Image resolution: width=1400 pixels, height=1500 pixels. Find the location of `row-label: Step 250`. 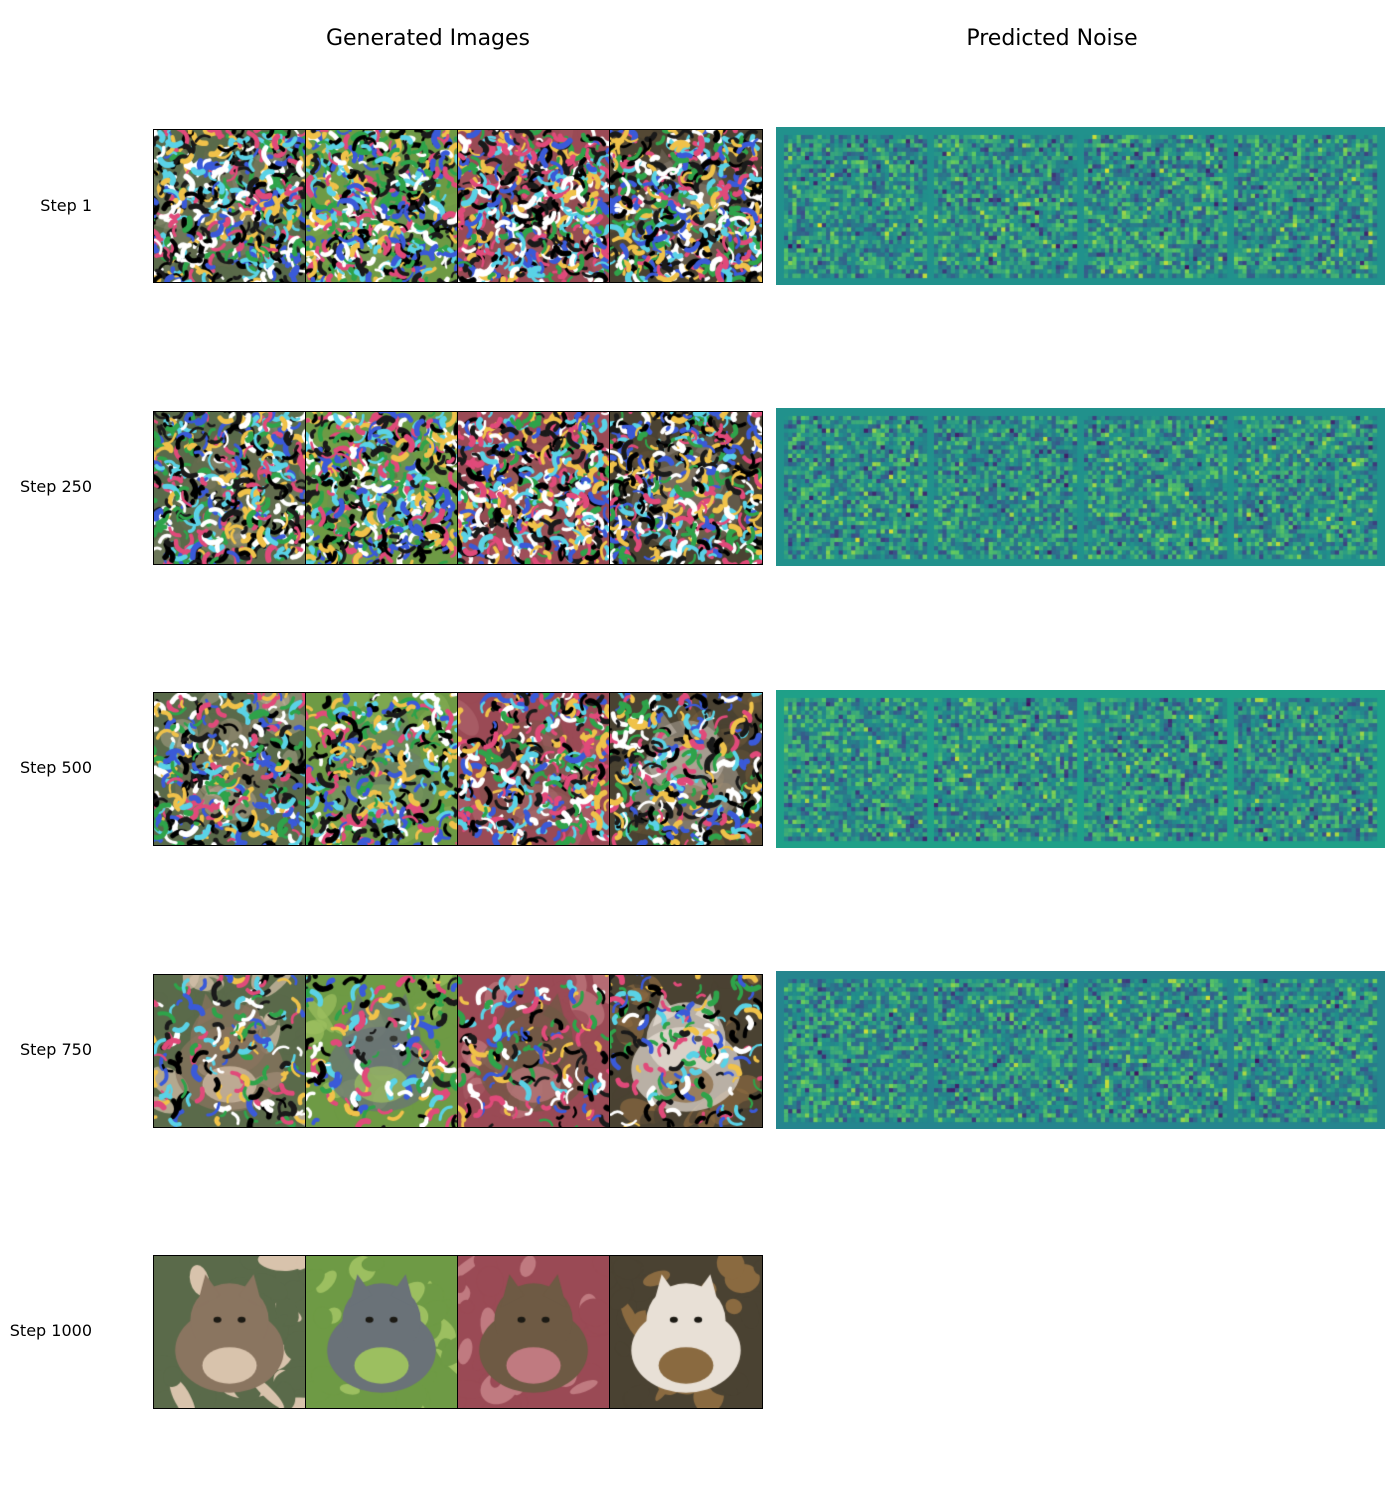

row-label: Step 250 is located at coordinates (55, 486).